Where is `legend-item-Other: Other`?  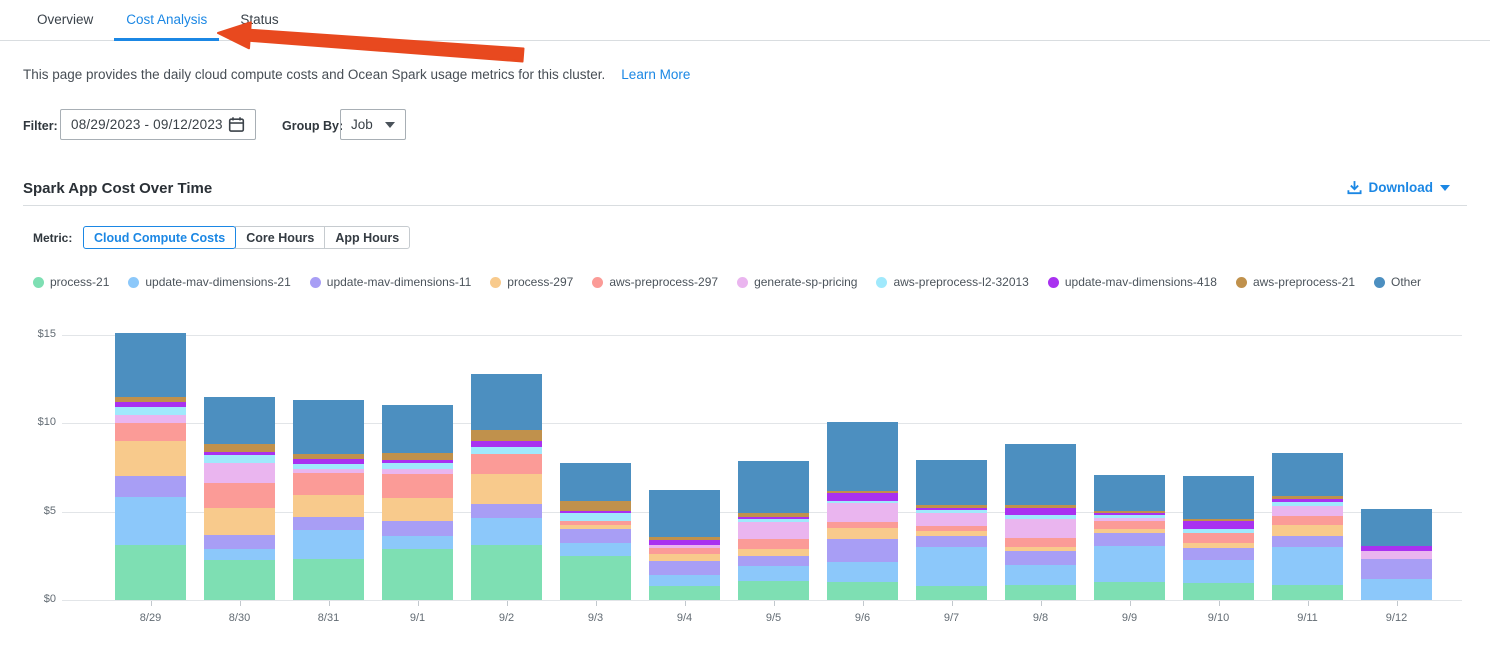 legend-item-Other: Other is located at coordinates (1397, 282).